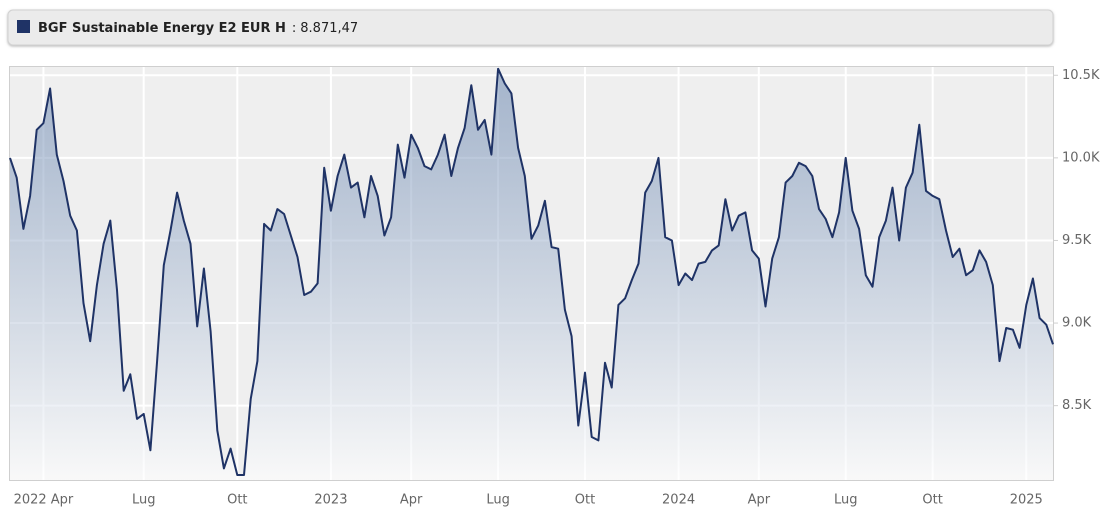  I want to click on x-tick-label: 2025, so click(1026, 500).